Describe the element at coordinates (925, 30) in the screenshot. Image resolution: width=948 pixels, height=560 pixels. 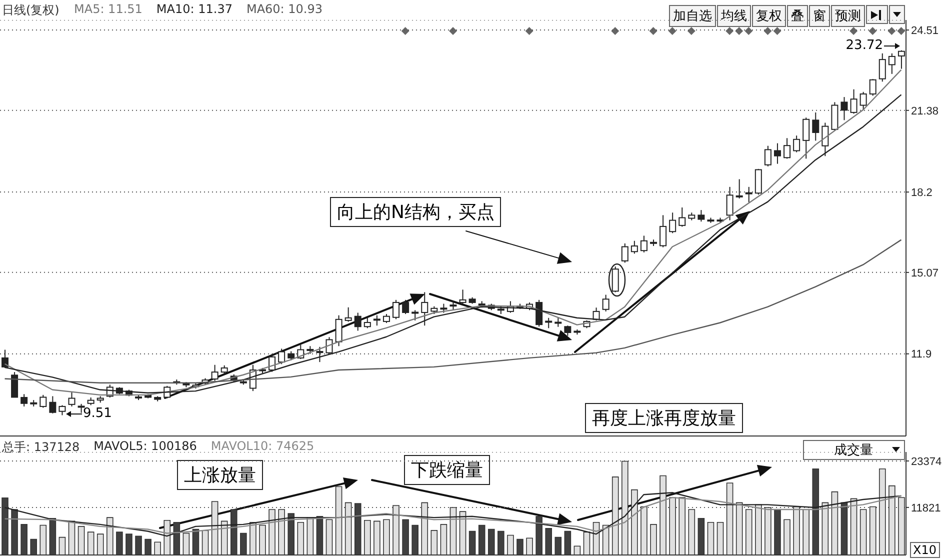
I see `y-tick-label: 24.51` at that location.